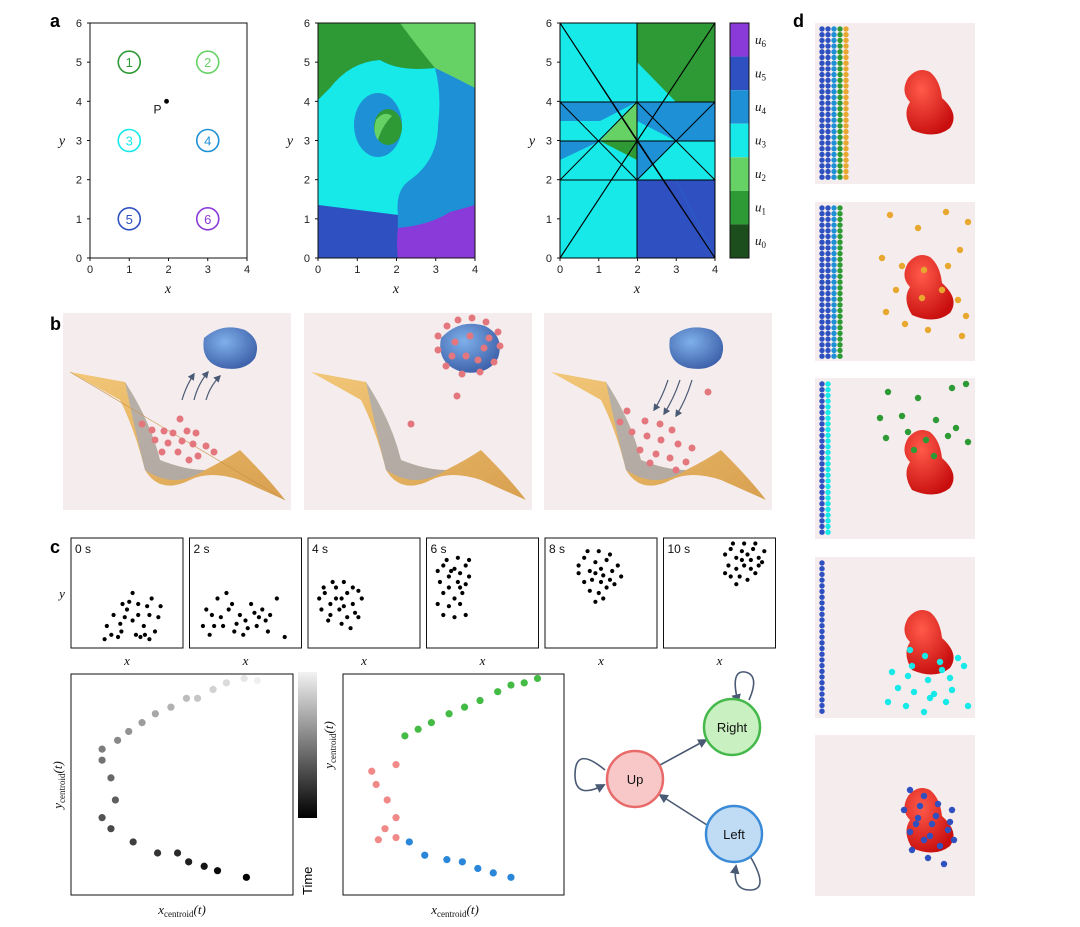 This screenshot has width=1080, height=927. Describe the element at coordinates (622, 157) in the screenshot. I see `panel-a-triangulation: 0 1 2 3 4 0 1 2 3 4 5 6 x y` at that location.